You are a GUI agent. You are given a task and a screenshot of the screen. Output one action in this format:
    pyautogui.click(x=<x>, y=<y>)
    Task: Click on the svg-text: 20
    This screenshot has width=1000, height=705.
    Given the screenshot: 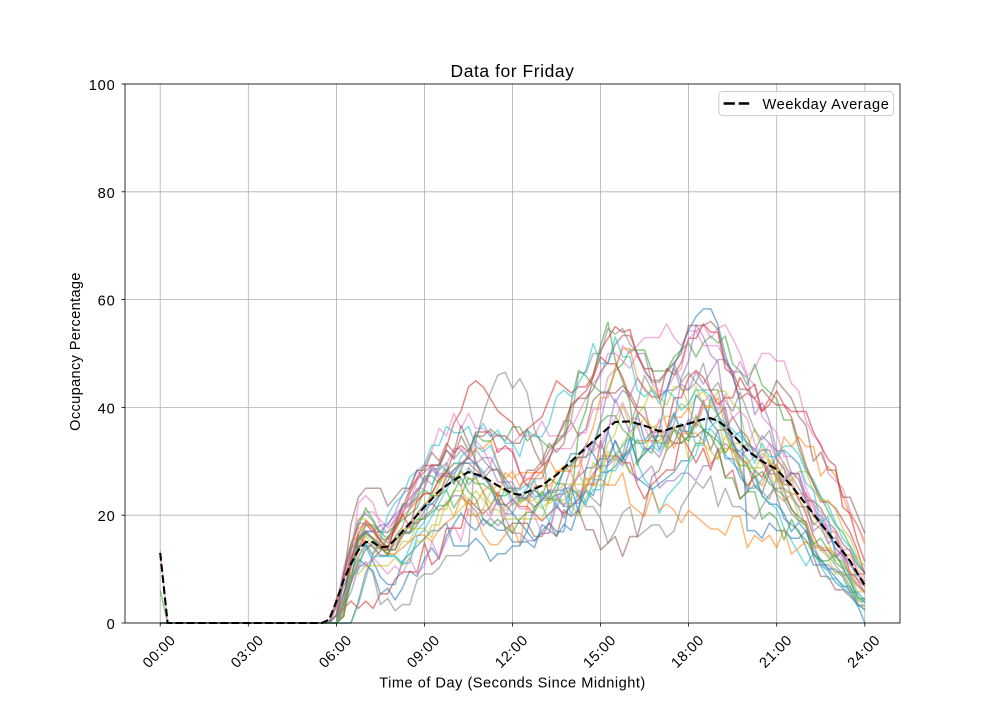 What is the action you would take?
    pyautogui.click(x=107, y=517)
    